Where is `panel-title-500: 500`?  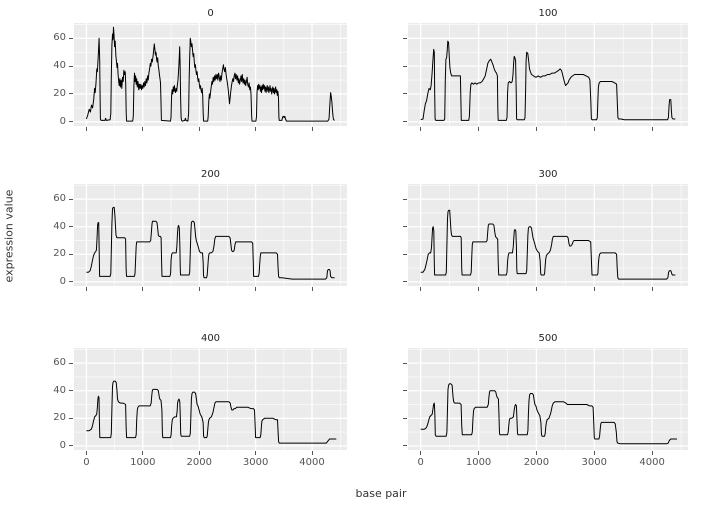 panel-title-500: 500 is located at coordinates (548, 338).